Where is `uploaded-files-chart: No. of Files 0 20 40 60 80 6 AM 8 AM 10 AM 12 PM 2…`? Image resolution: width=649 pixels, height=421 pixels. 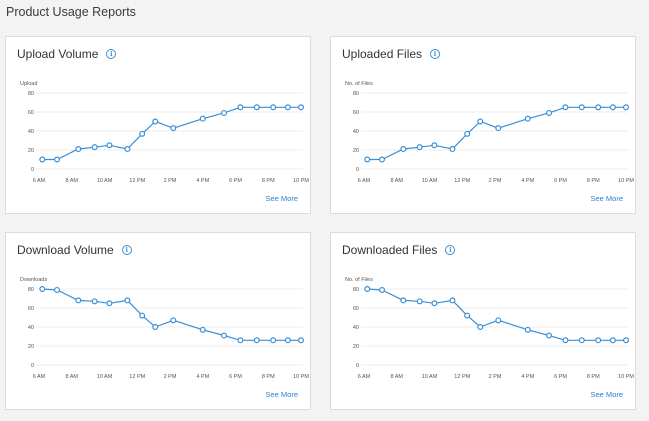 uploaded-files-chart: No. of Files 0 20 40 60 80 6 AM 8 AM 10 AM 12 PM 2… is located at coordinates (489, 132).